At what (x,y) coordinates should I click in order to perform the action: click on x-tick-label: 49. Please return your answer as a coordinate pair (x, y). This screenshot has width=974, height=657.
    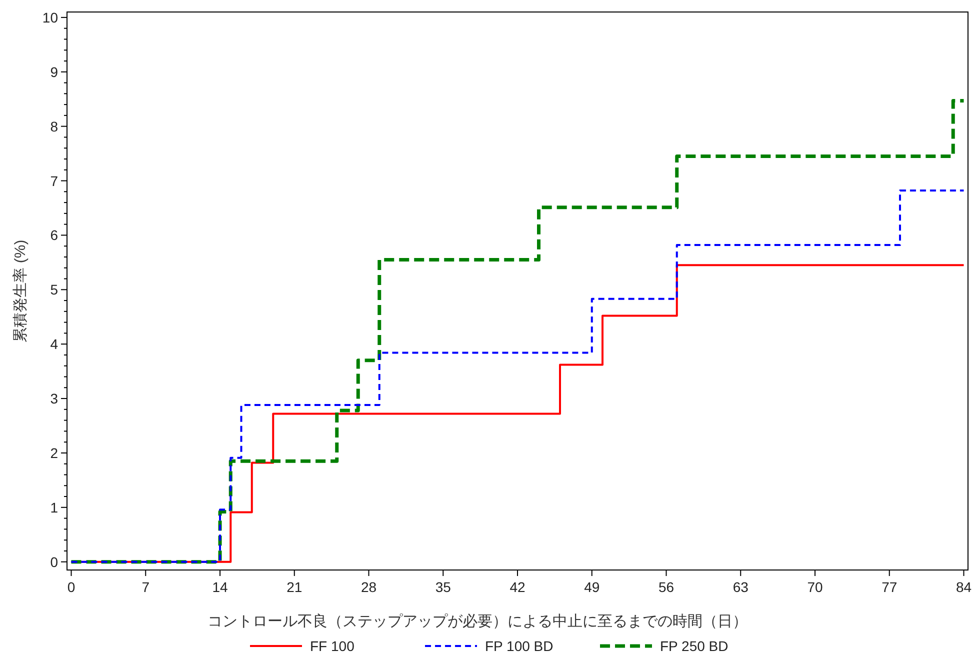
    Looking at the image, I should click on (592, 587).